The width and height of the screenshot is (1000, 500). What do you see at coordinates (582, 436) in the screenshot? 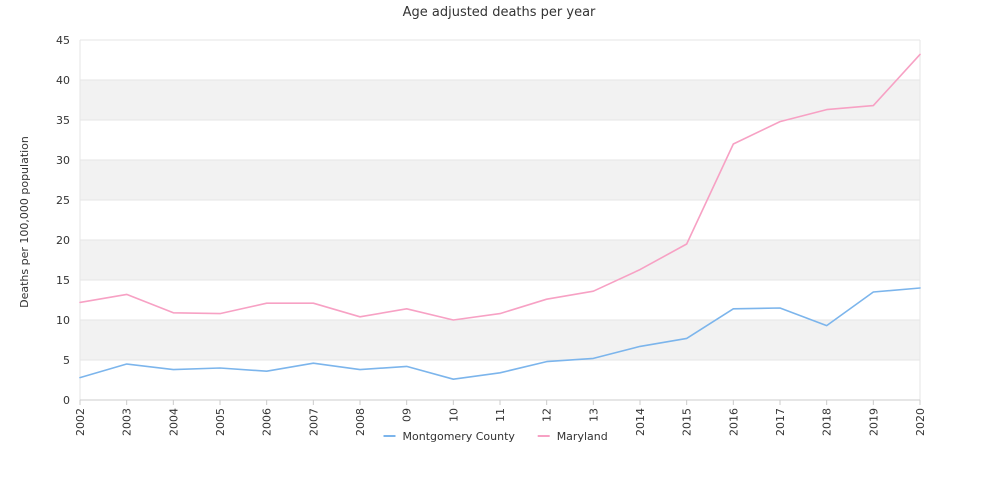
I see `legend-label: Maryland` at bounding box center [582, 436].